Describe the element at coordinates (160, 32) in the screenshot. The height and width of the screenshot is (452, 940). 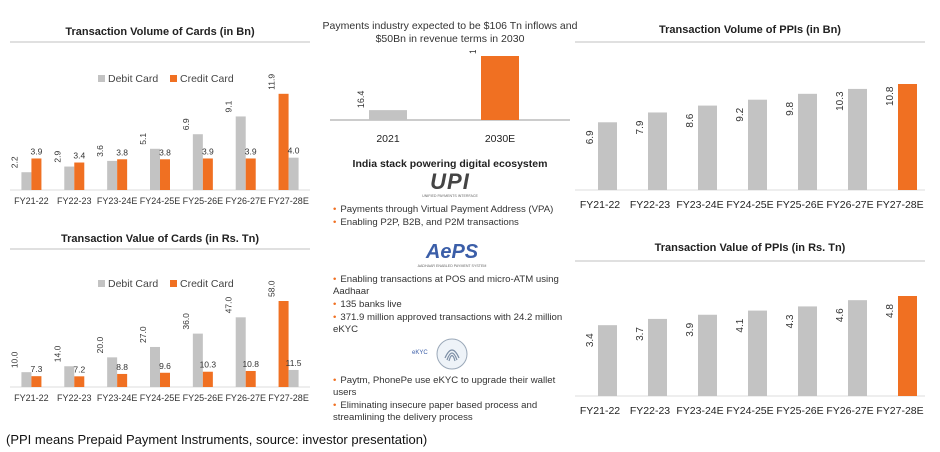
I see `cards-volume-title: Transaction Volume of Cards (in Bn)` at that location.